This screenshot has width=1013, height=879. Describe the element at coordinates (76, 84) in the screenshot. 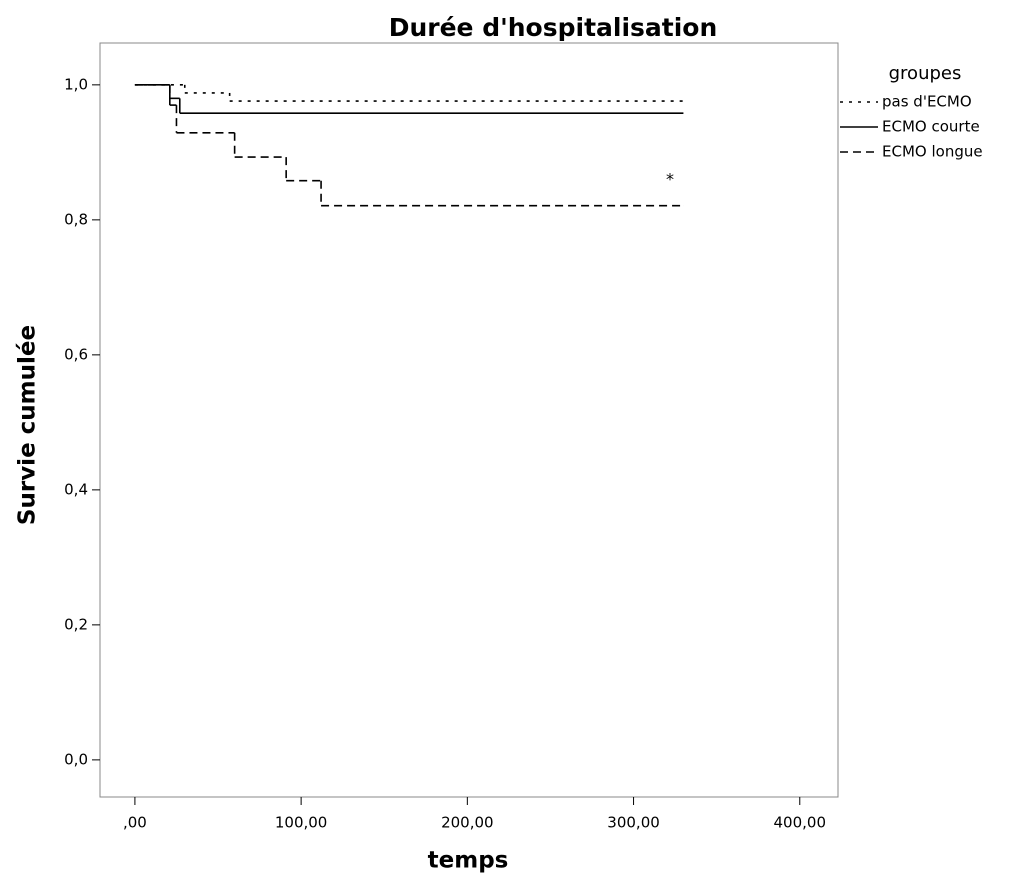

I see `y-tick-label: 1,0` at that location.